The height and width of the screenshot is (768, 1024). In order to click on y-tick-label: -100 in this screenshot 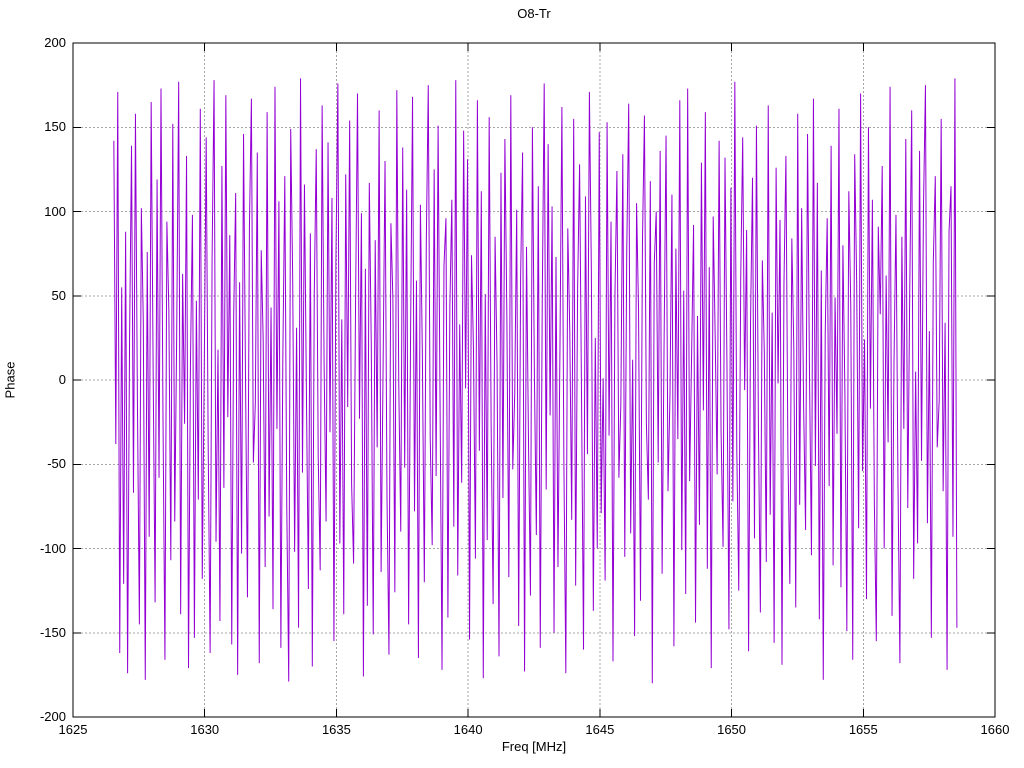, I will do `click(52, 548)`.